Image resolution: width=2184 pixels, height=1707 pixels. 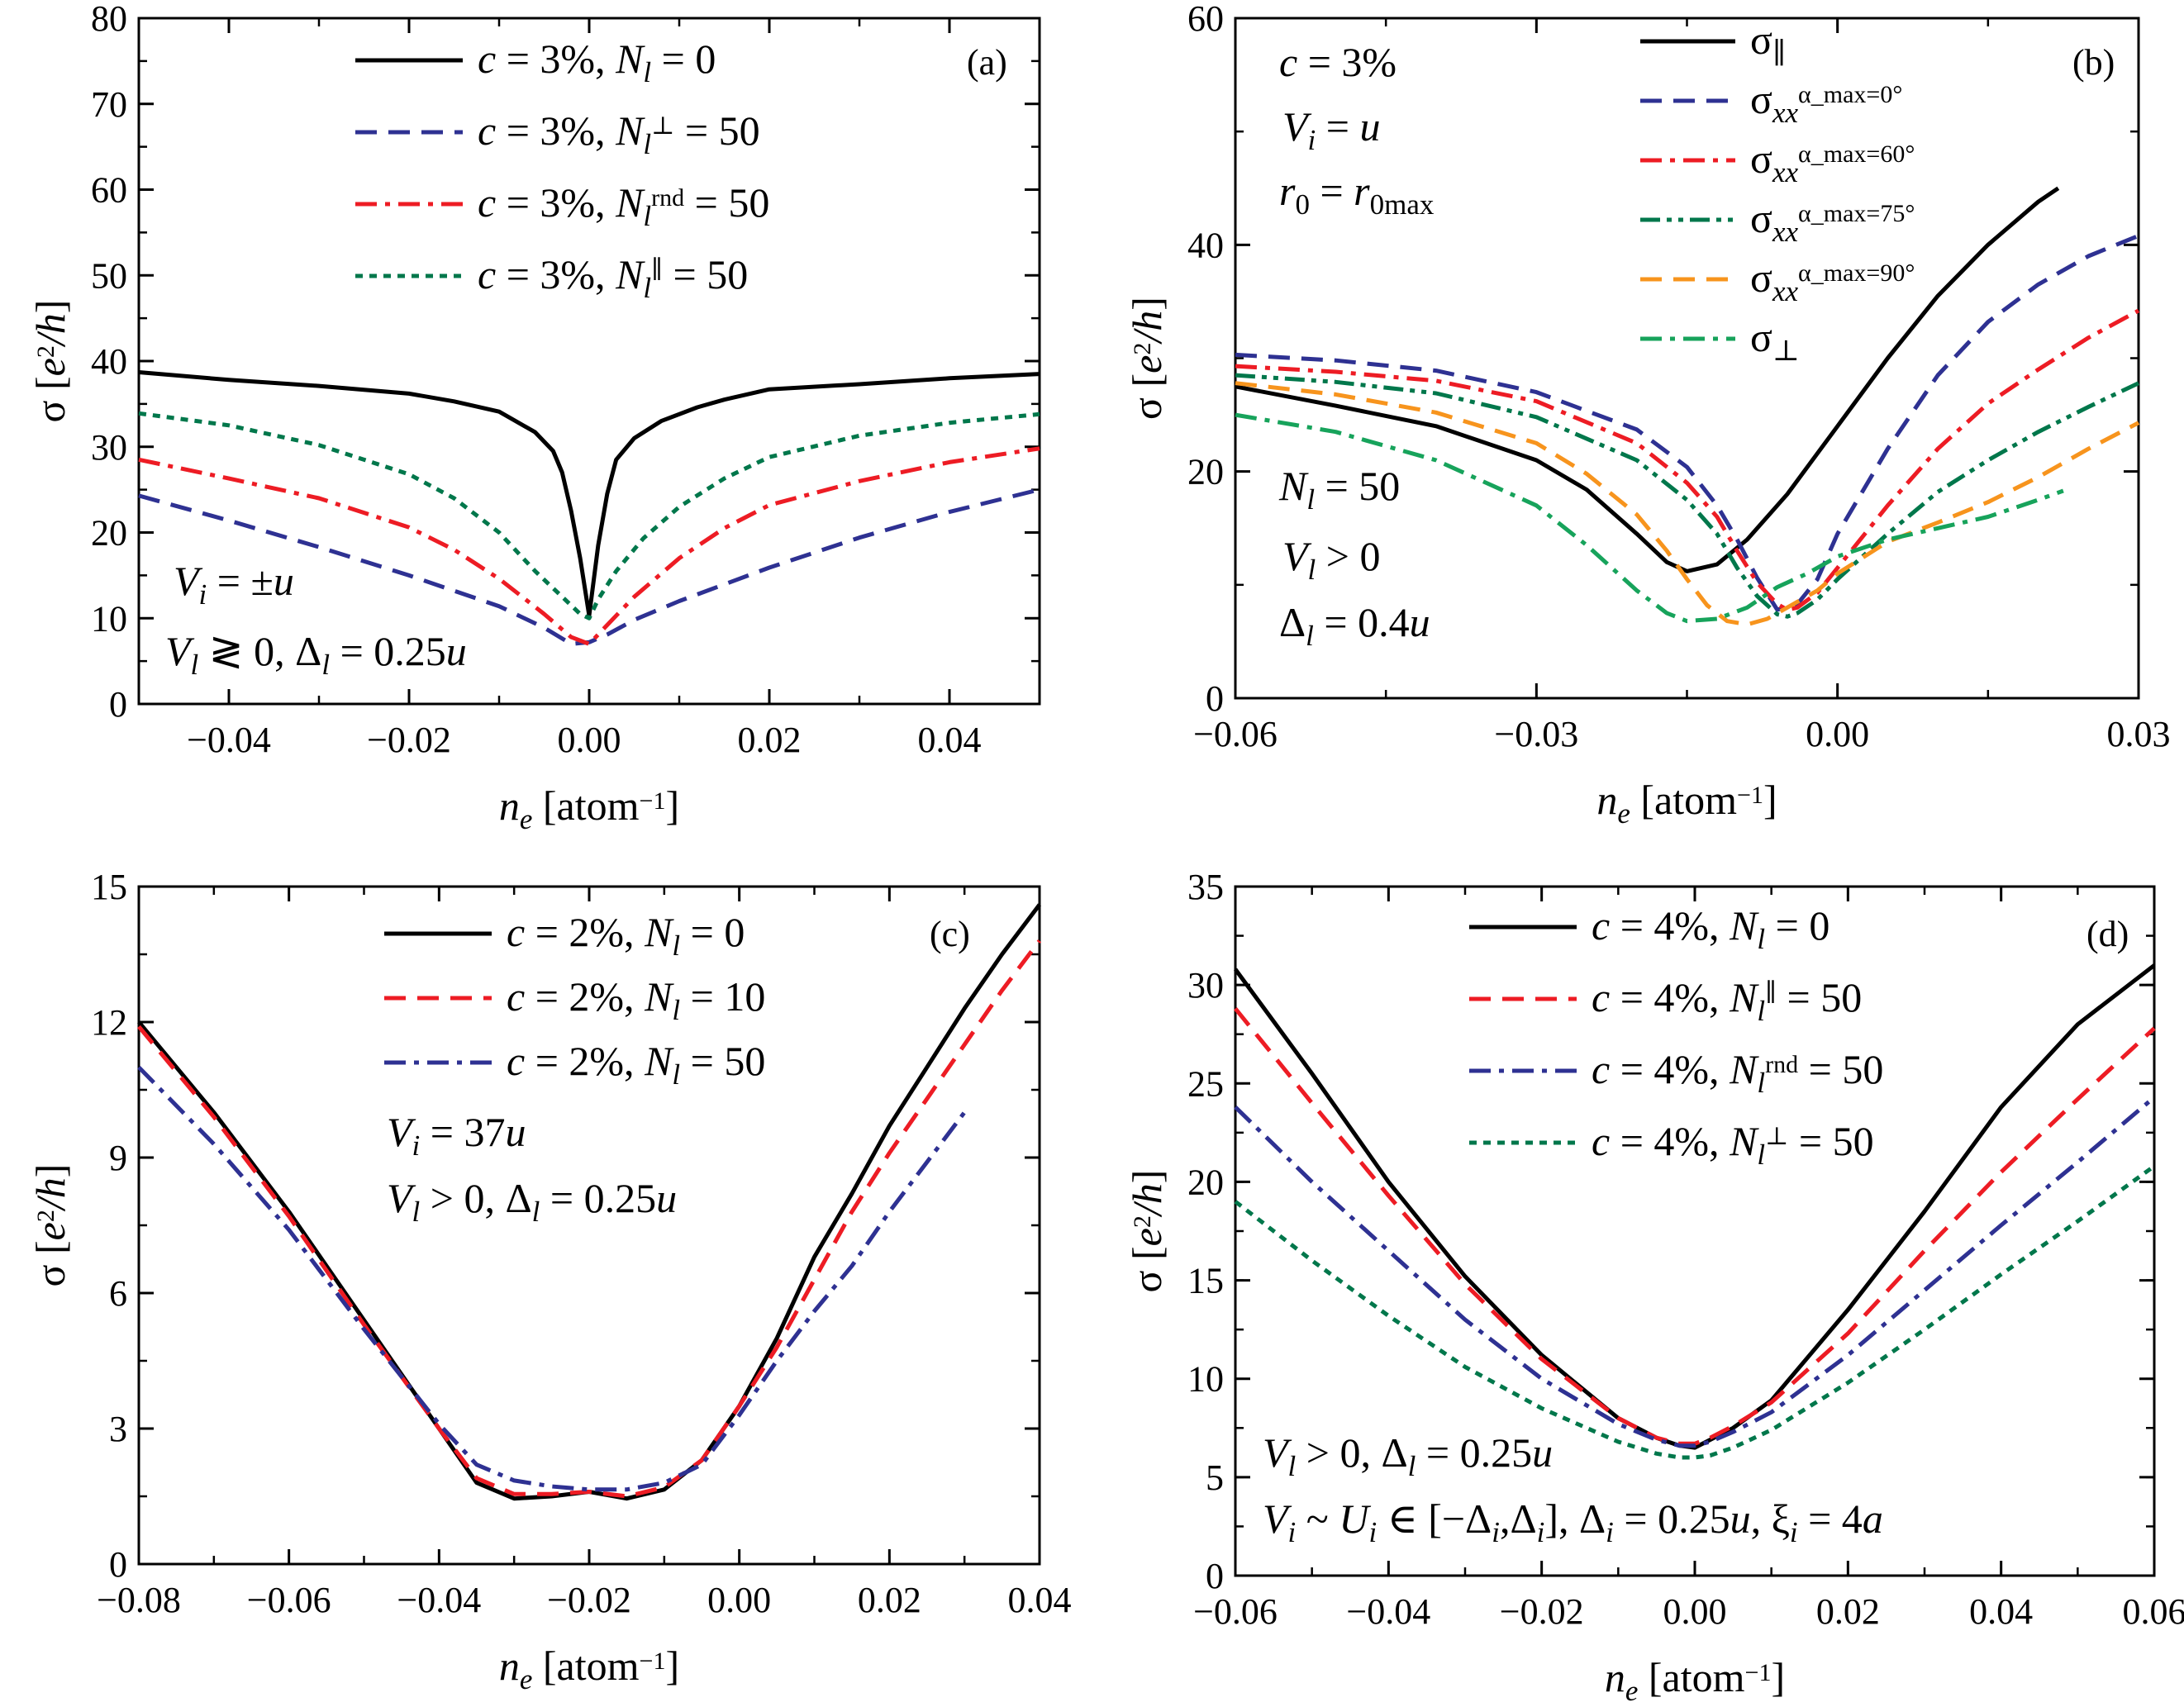 What do you see at coordinates (1536, 734) in the screenshot?
I see `x-tick-label: −0.03` at bounding box center [1536, 734].